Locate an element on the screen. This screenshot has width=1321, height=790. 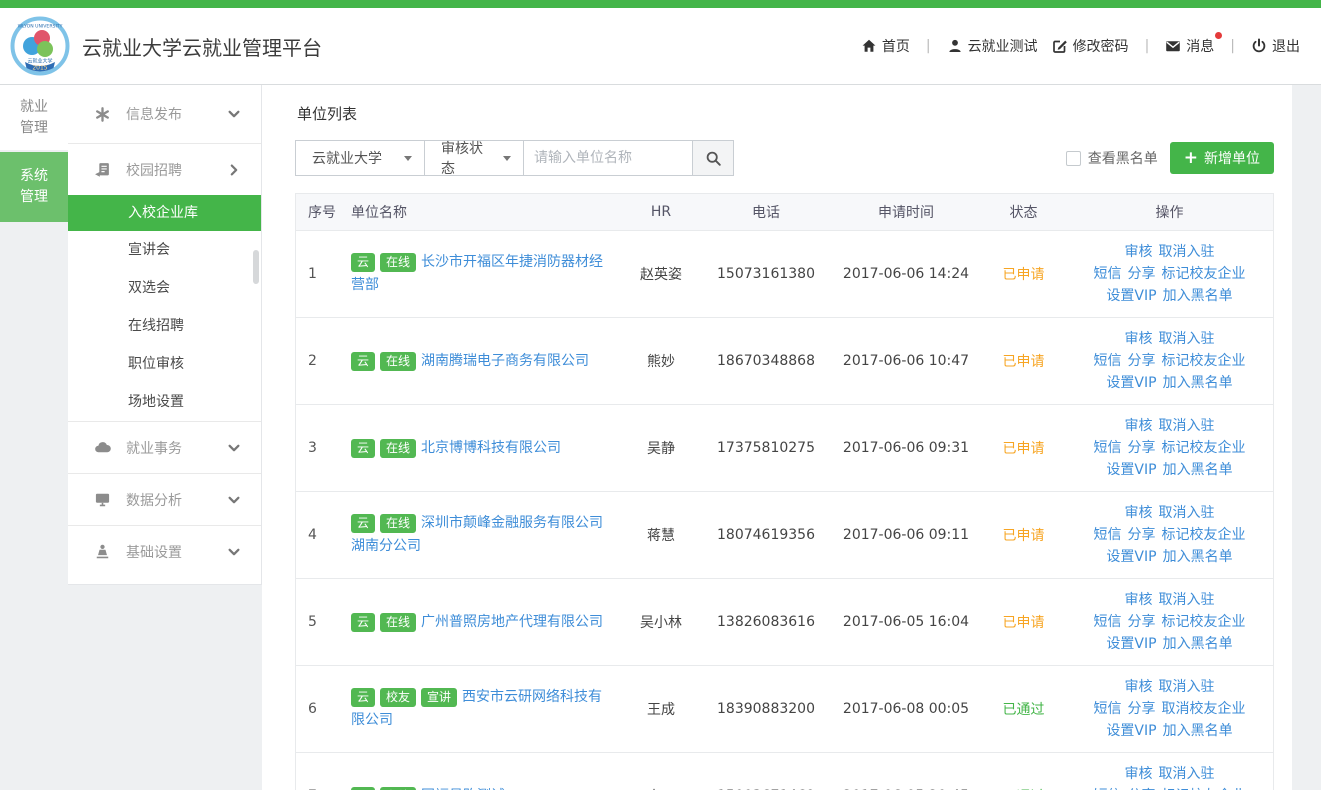
sidebar-item-position-review: 职位审核 is located at coordinates (156, 364).